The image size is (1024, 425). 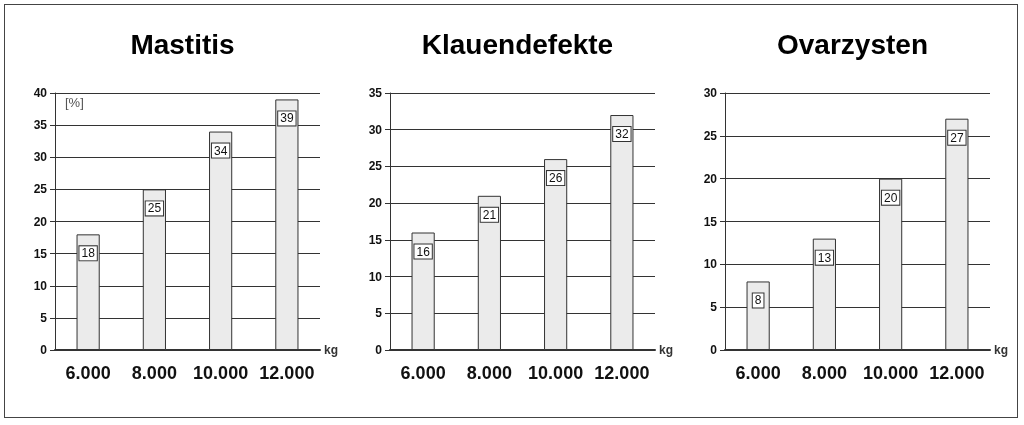 I want to click on data-label: 27, so click(x=957, y=137).